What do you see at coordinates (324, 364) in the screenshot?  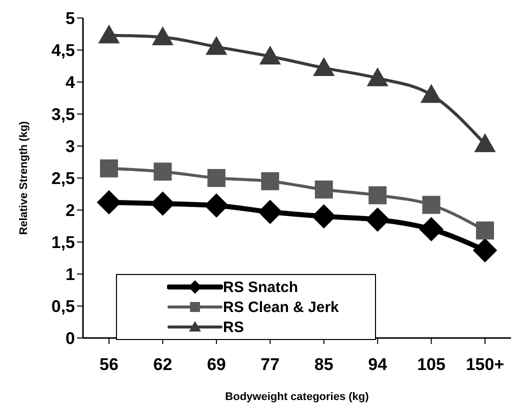 I see `x-tick-label: 85` at bounding box center [324, 364].